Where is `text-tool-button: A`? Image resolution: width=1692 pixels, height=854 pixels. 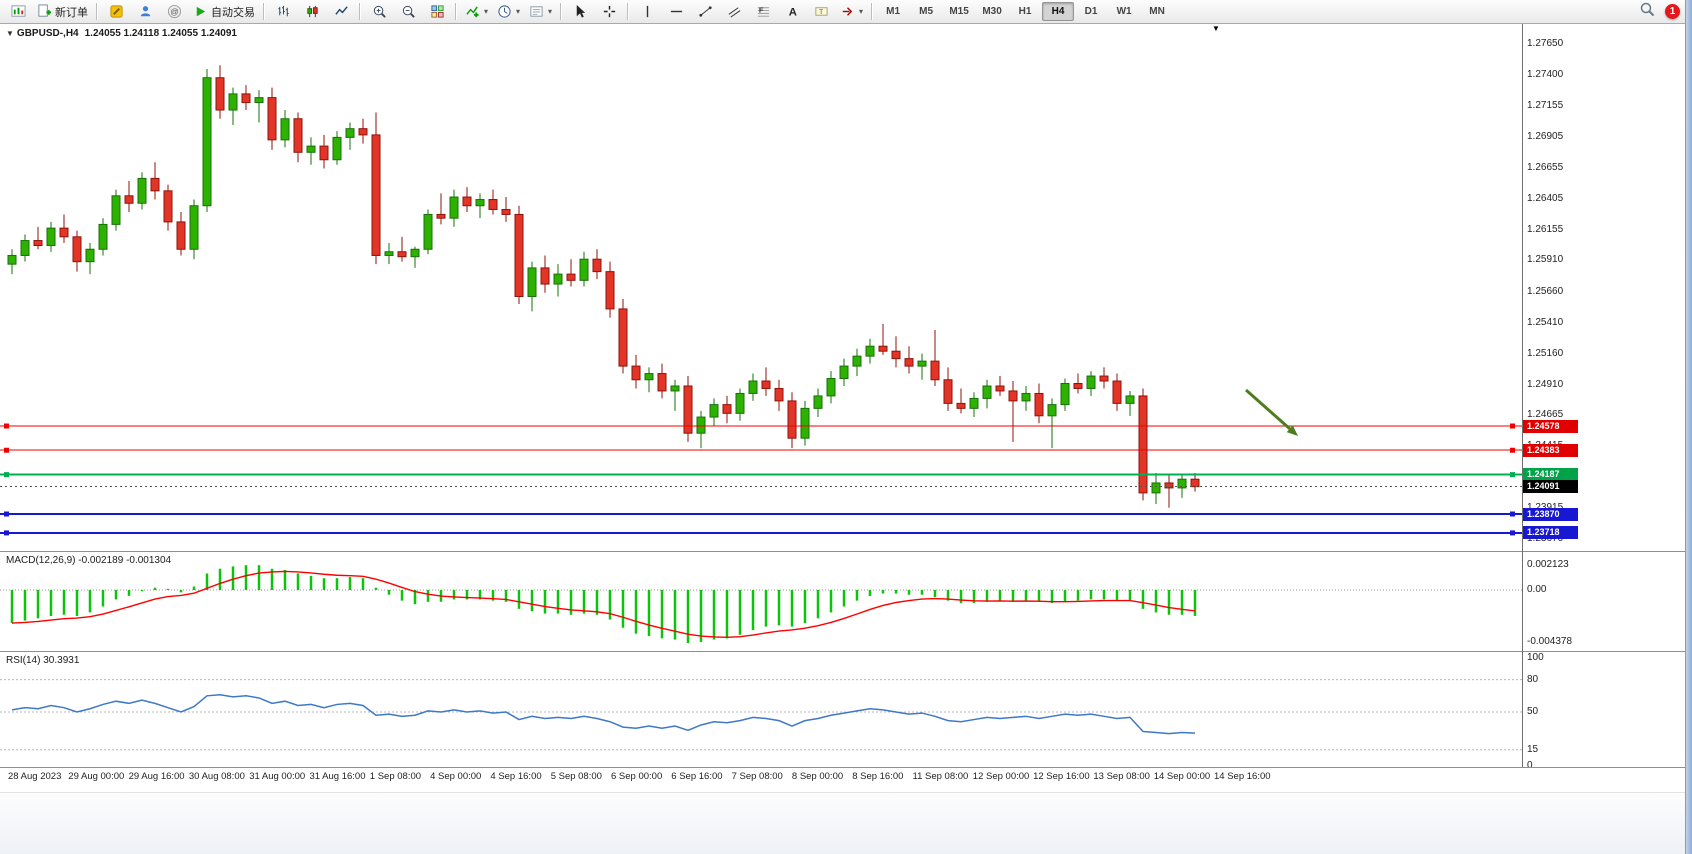 text-tool-button: A is located at coordinates (792, 11).